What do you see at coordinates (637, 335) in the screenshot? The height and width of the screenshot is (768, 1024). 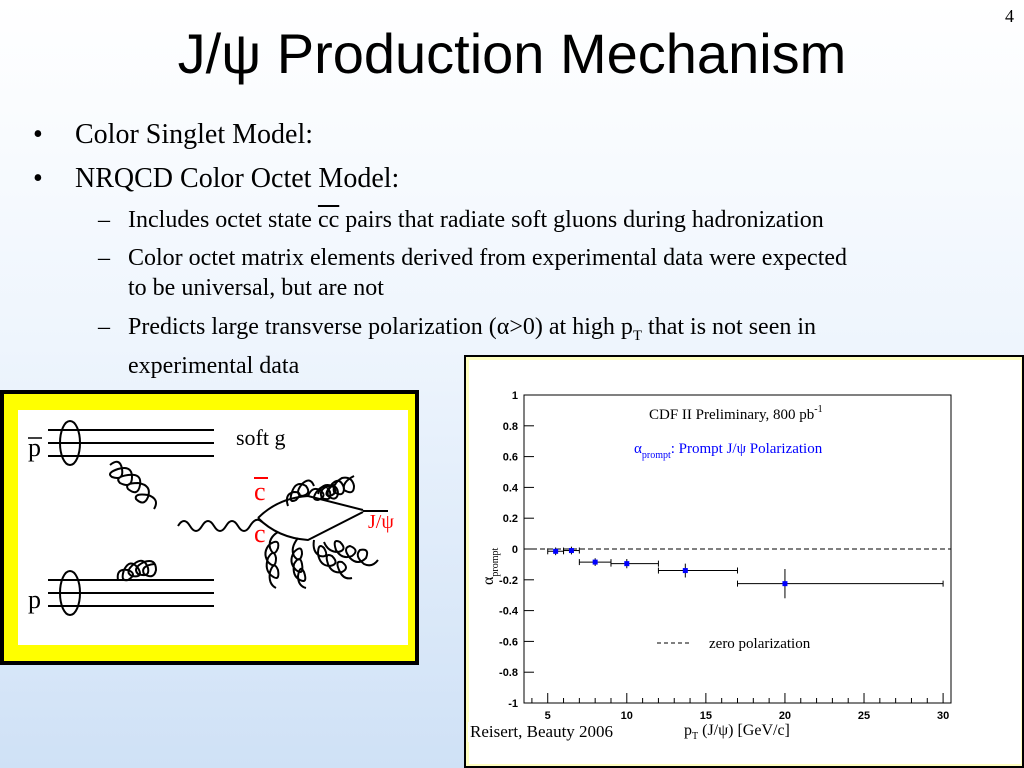 I see `subscript-t: T` at bounding box center [637, 335].